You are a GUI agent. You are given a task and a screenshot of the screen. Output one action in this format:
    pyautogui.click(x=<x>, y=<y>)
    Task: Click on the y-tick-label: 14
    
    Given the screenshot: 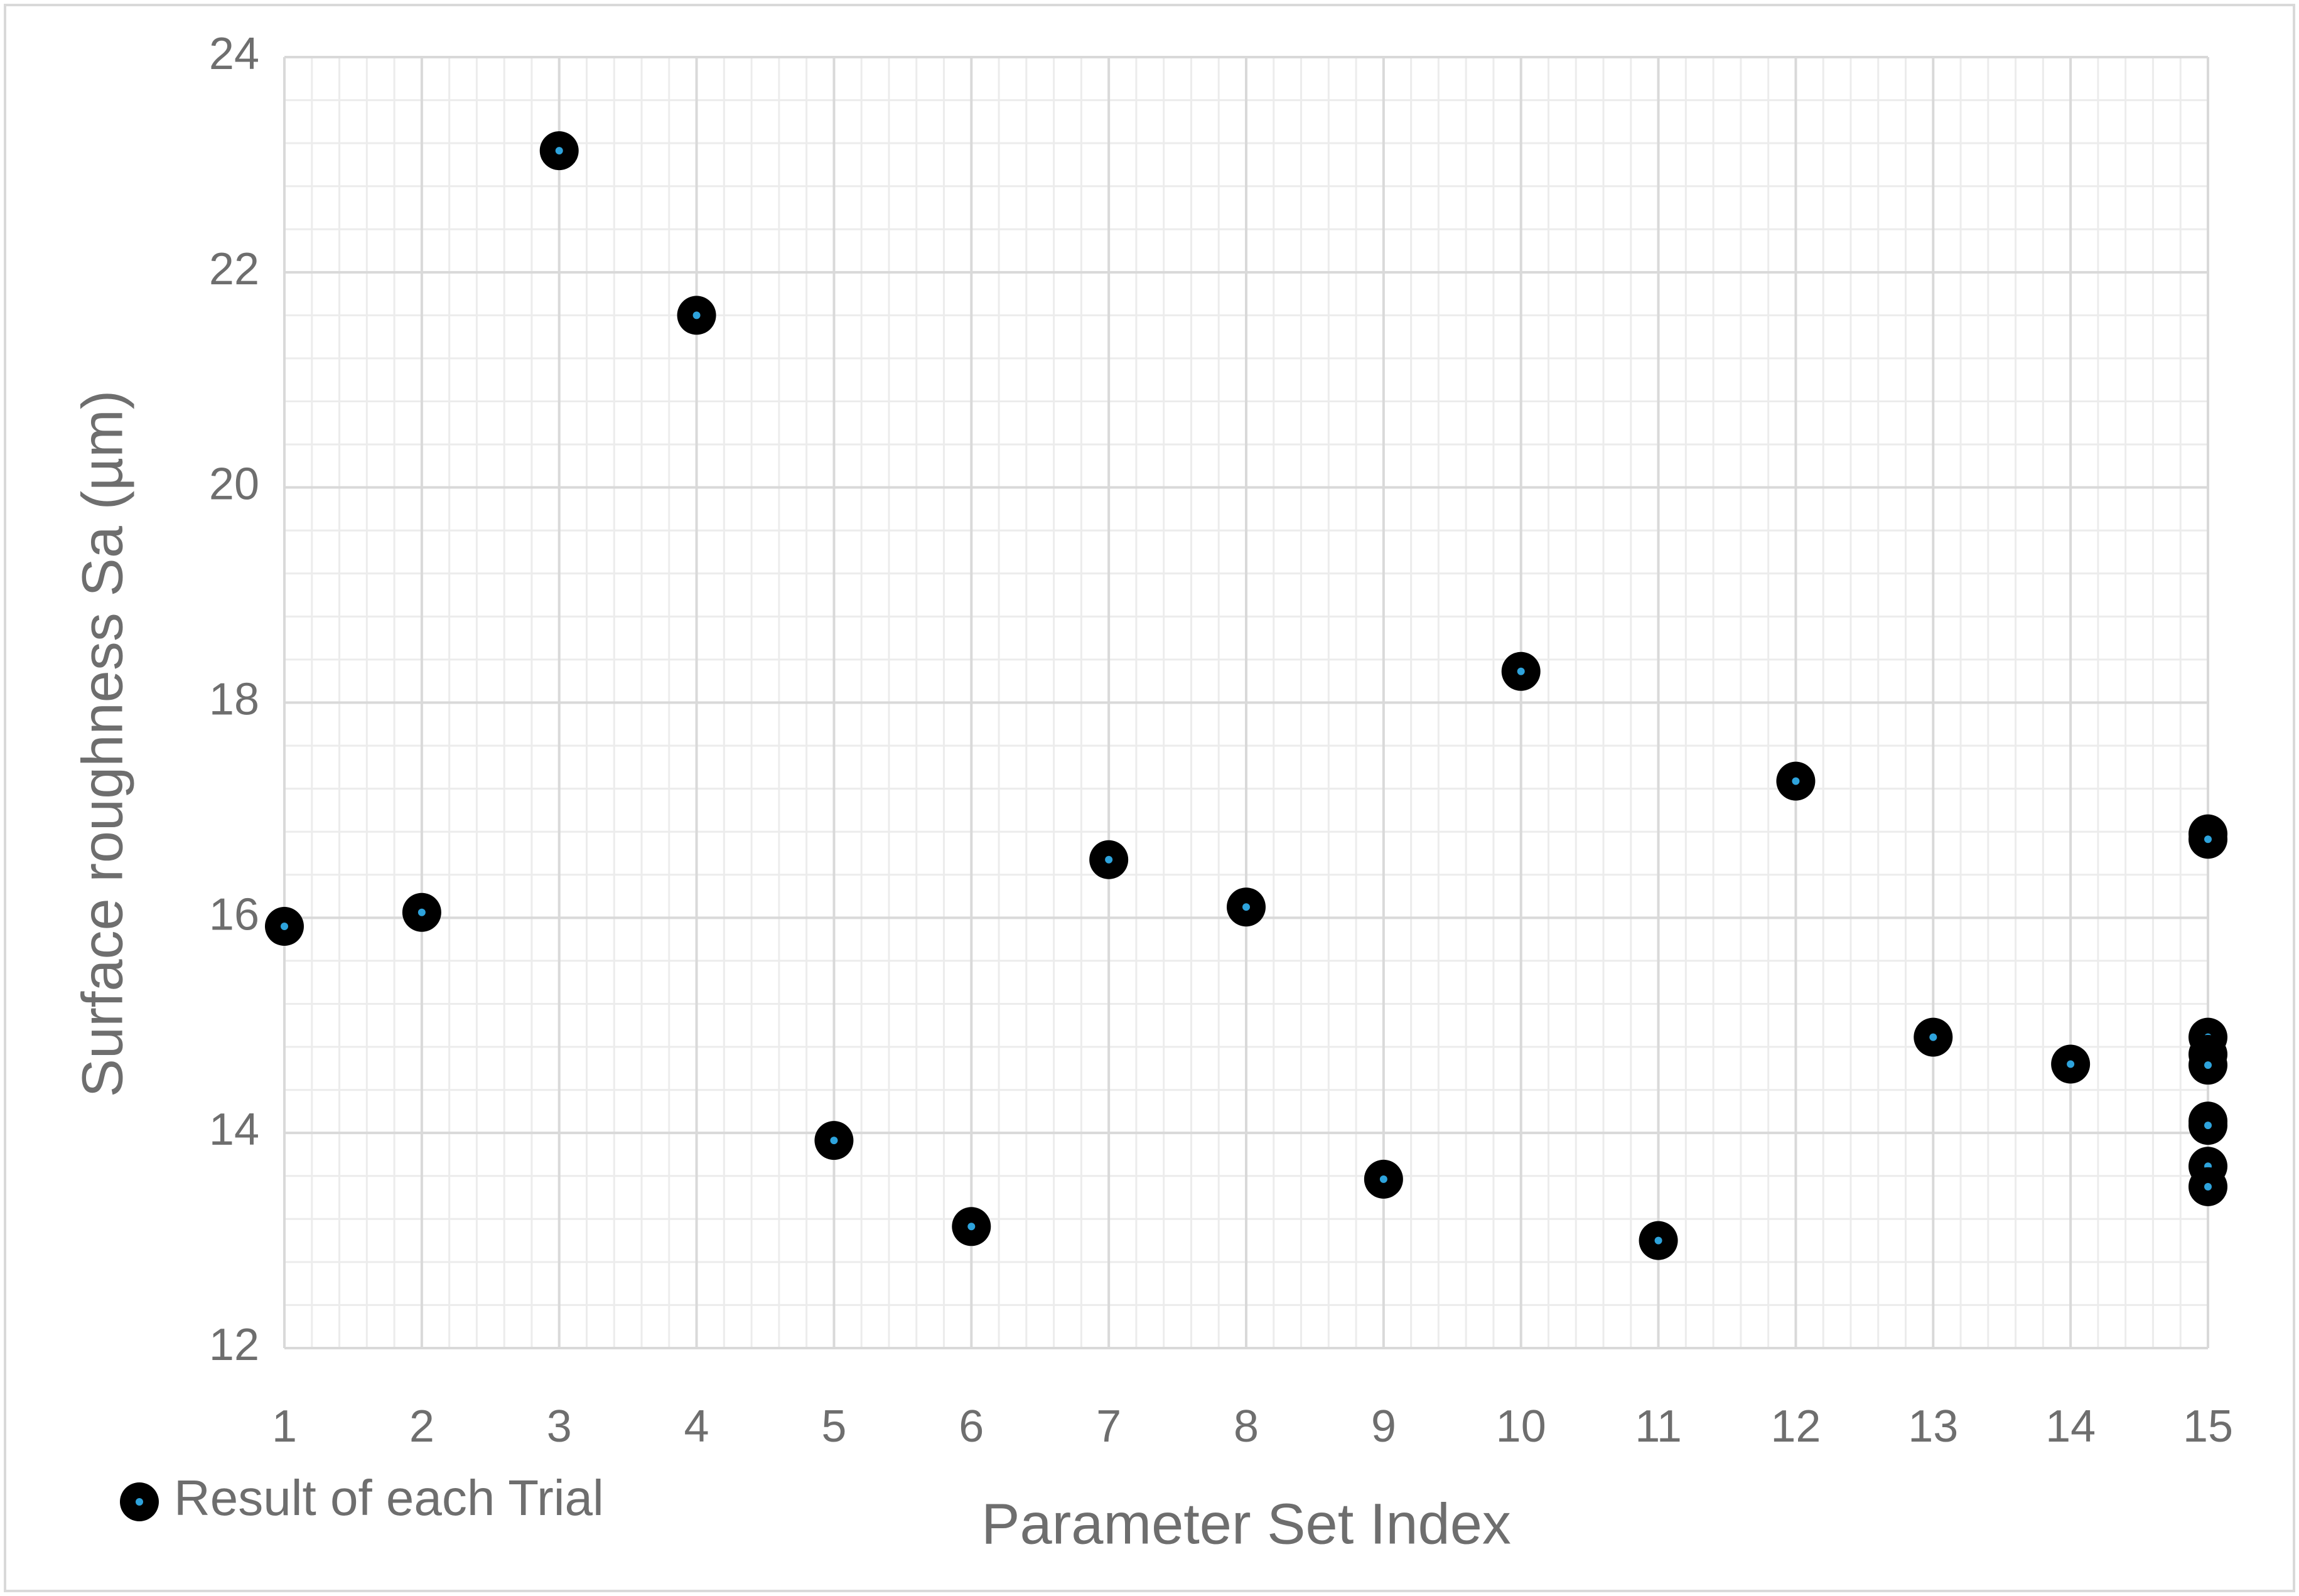 What is the action you would take?
    pyautogui.click(x=234, y=1130)
    